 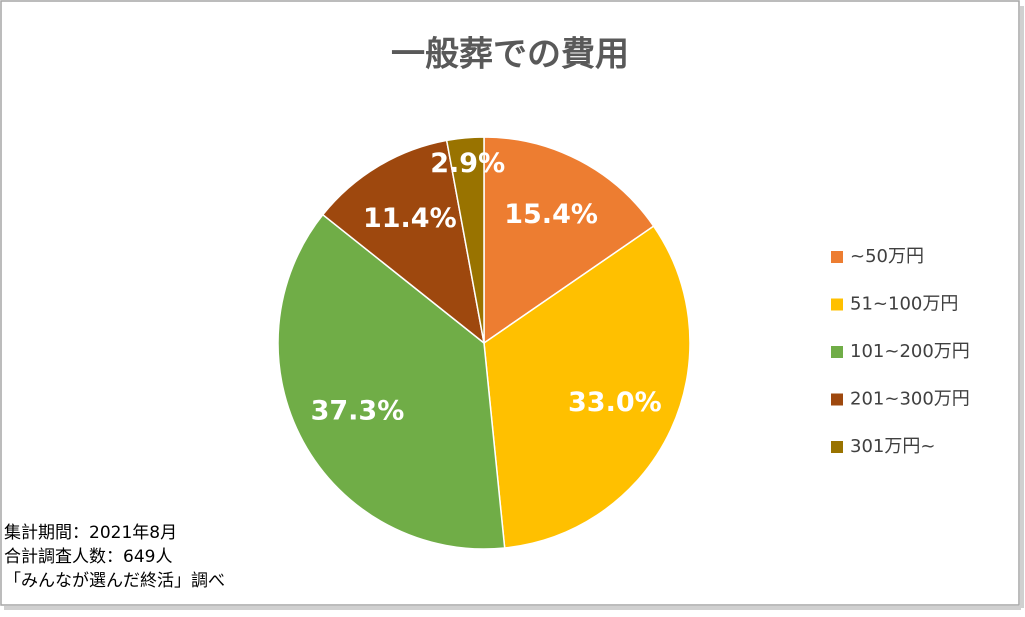 What do you see at coordinates (910, 351) in the screenshot?
I see `legend-label: 101~200万円` at bounding box center [910, 351].